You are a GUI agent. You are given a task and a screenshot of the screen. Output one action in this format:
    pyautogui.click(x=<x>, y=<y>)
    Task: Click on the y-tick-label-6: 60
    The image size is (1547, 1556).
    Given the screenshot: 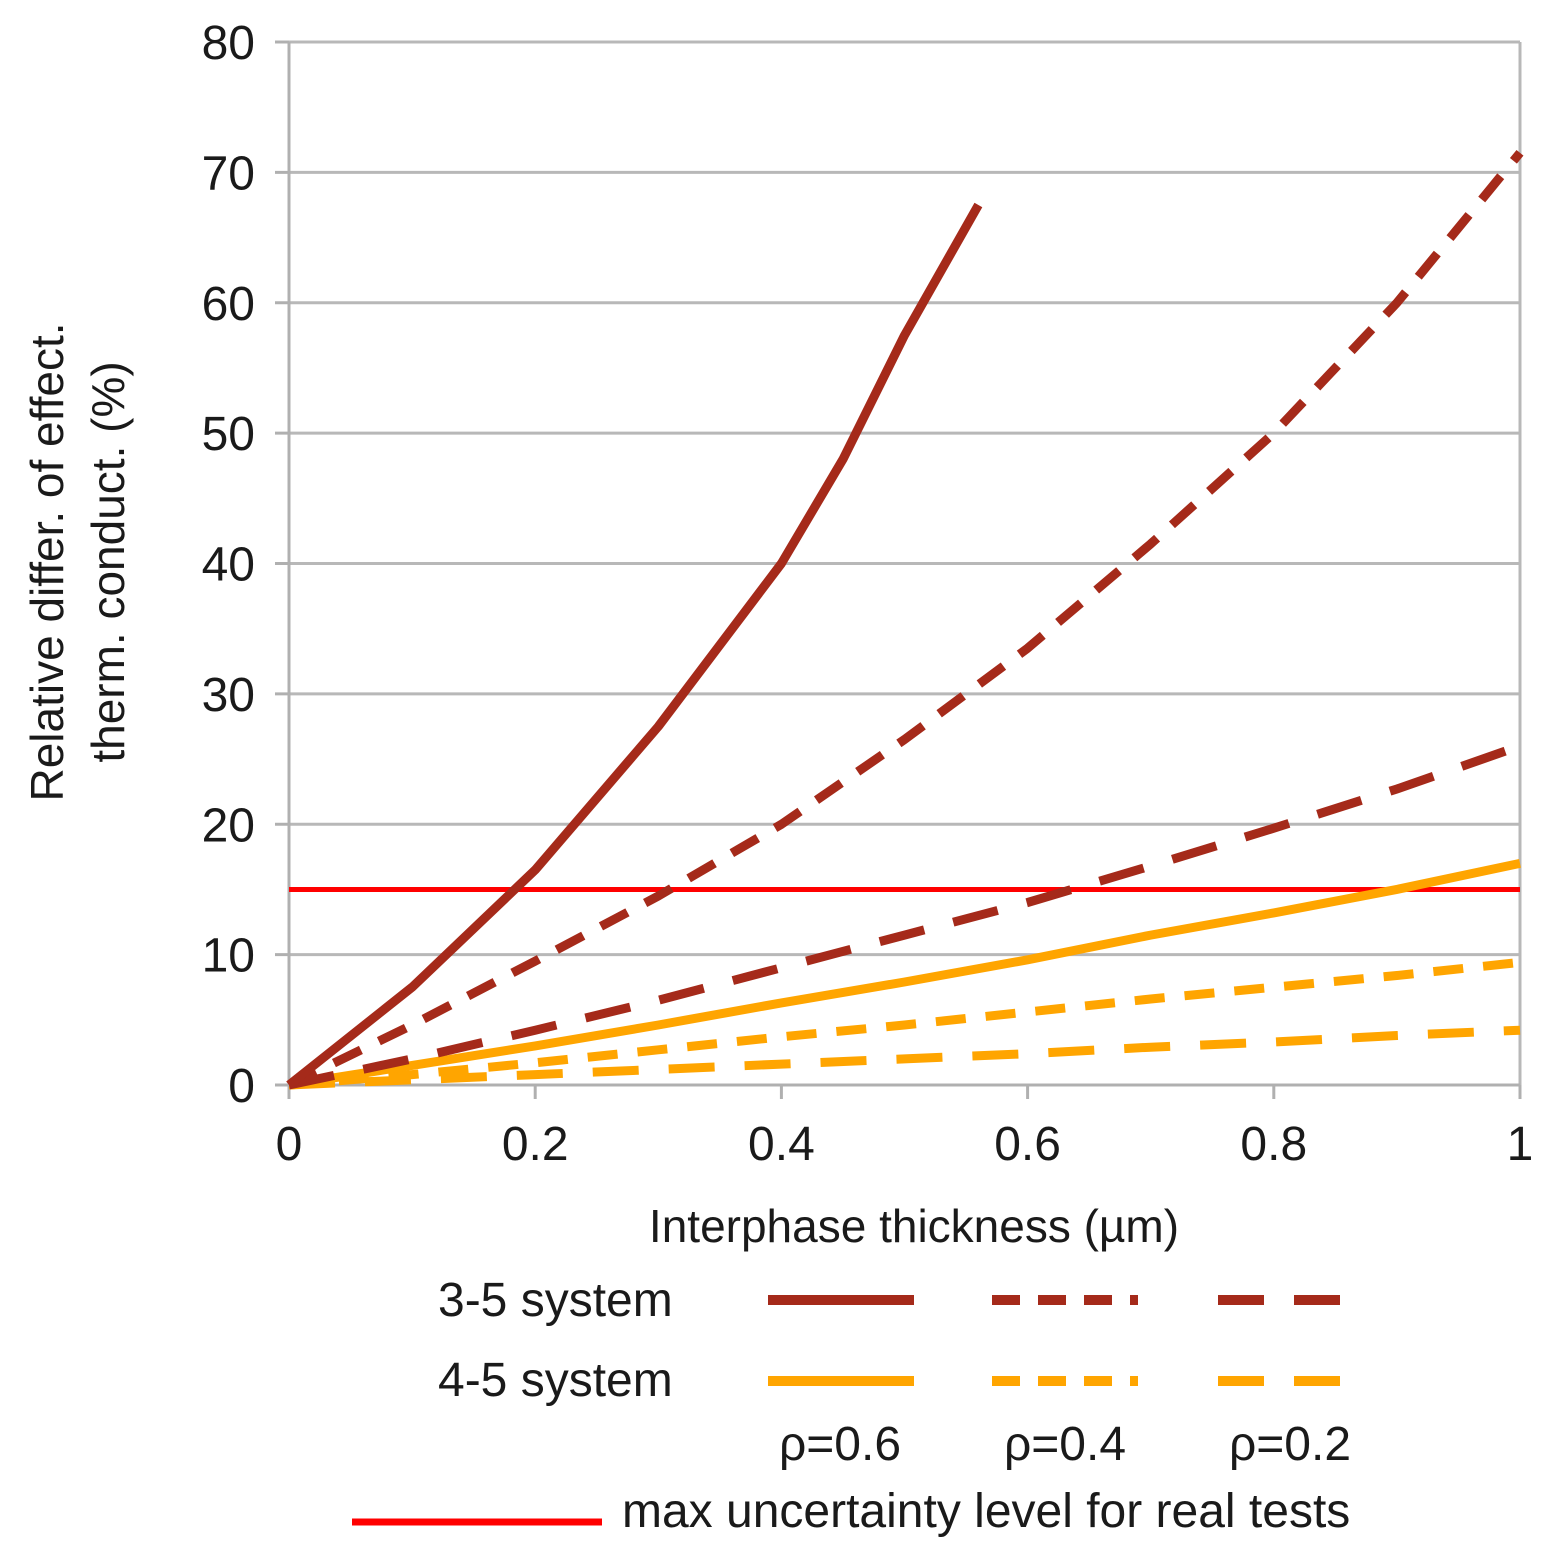 What is the action you would take?
    pyautogui.click(x=228, y=304)
    